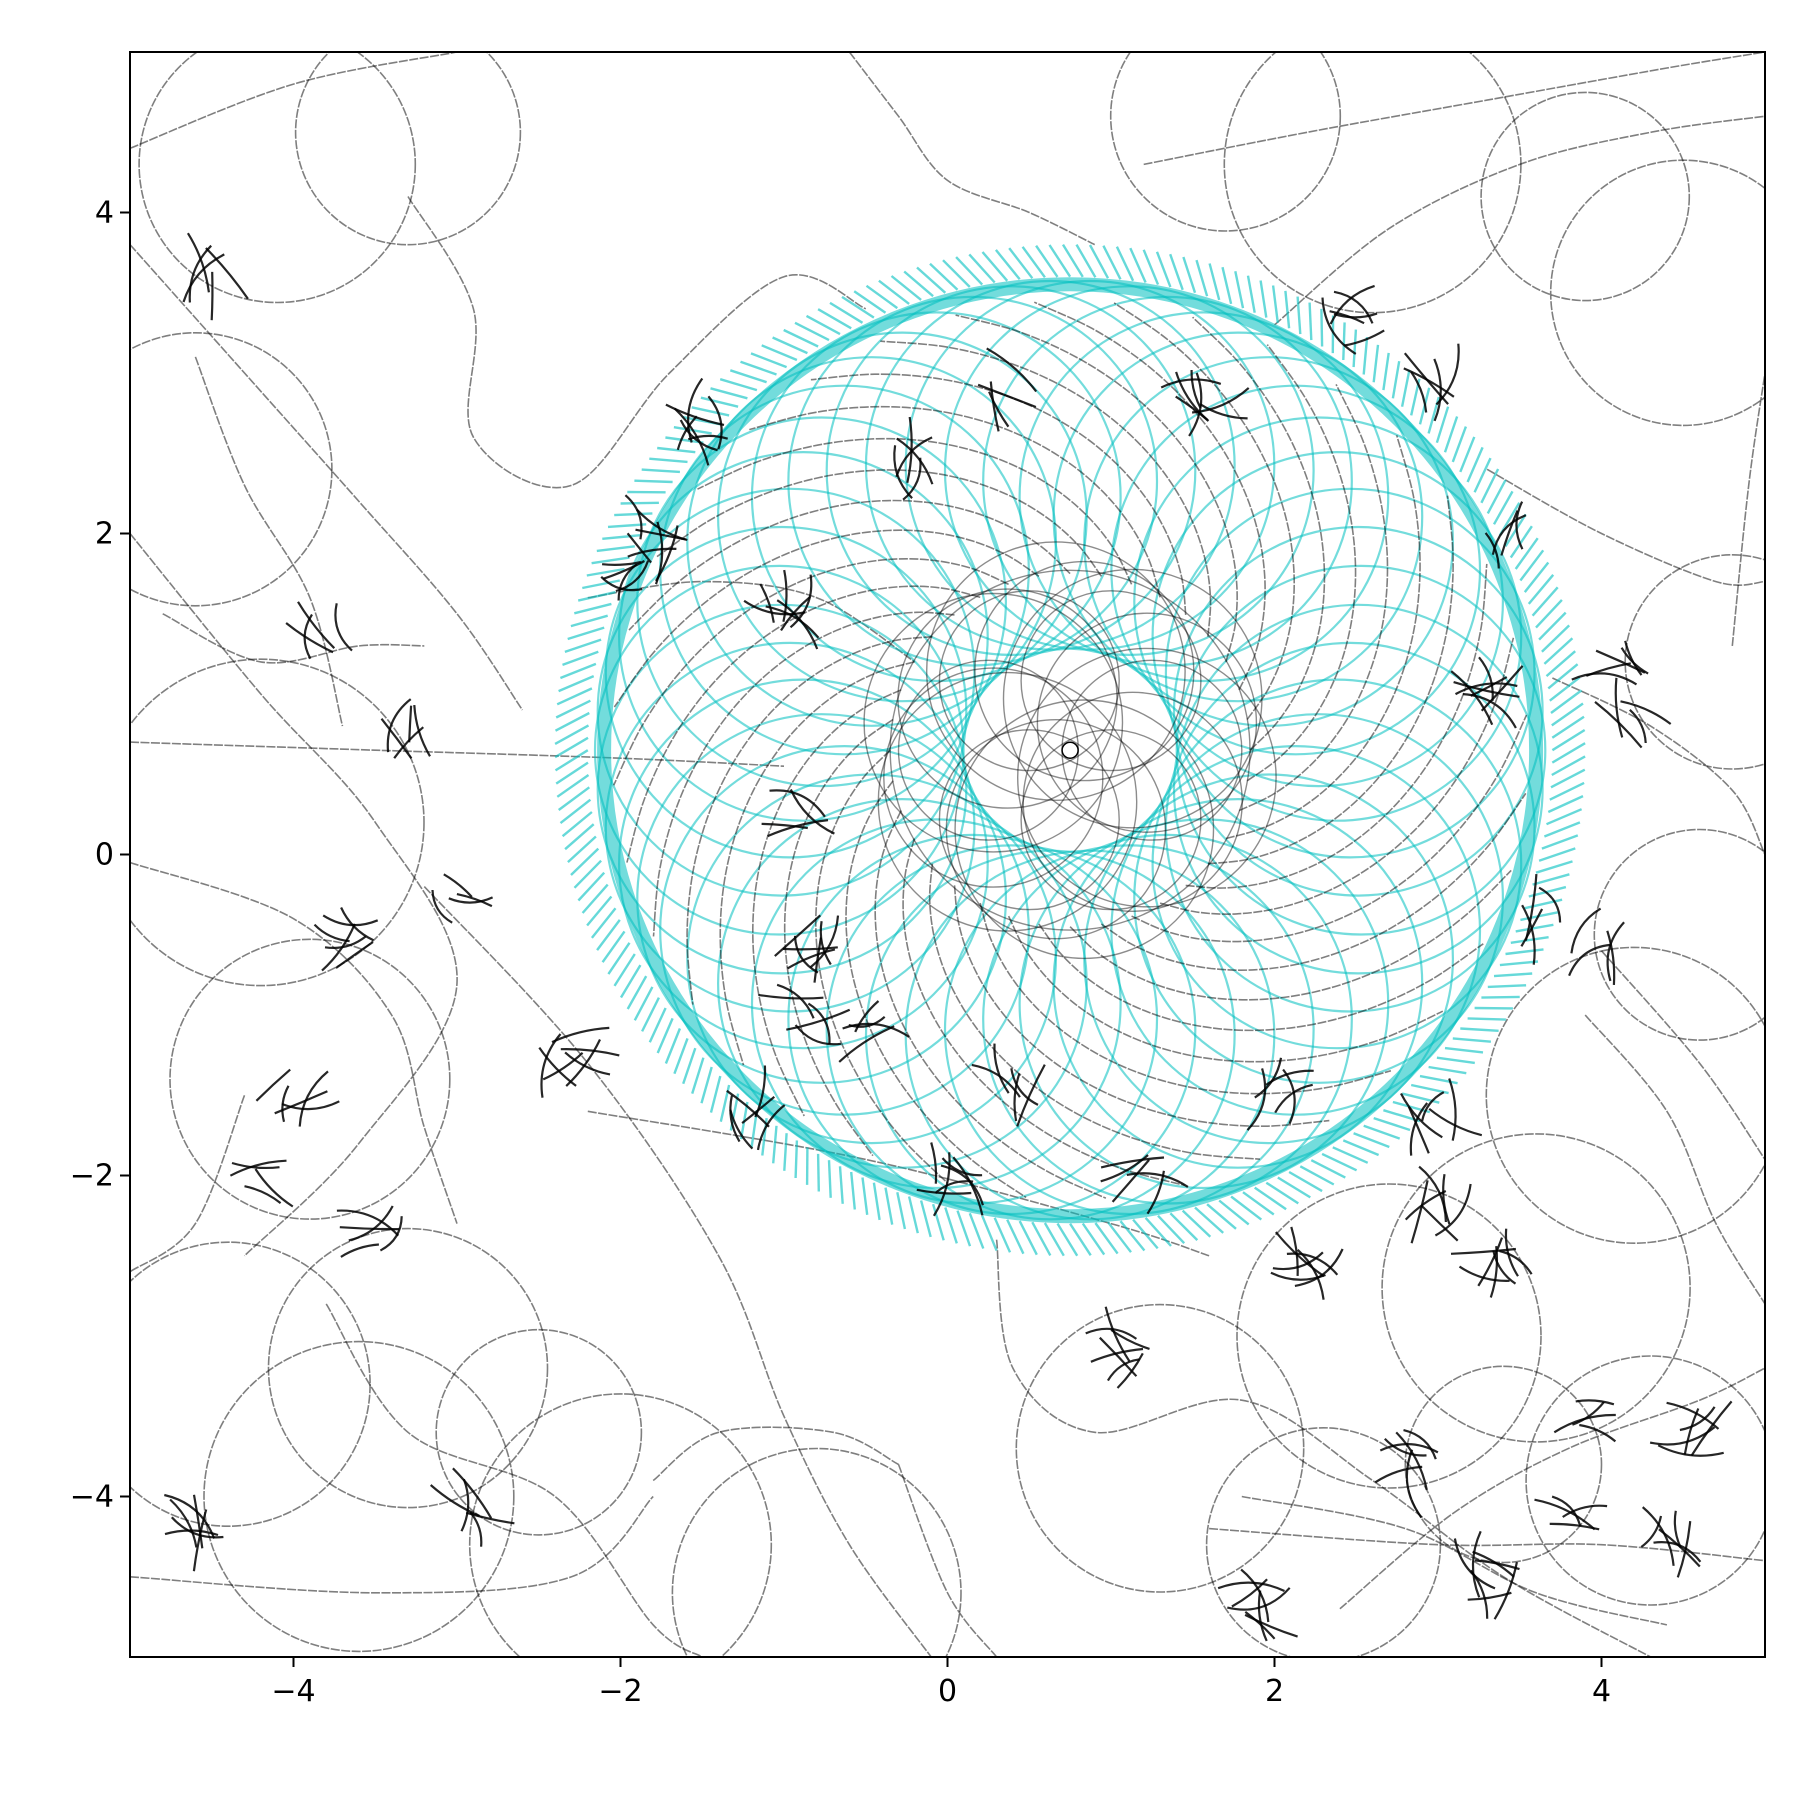  What do you see at coordinates (1084, 829) in the screenshot?
I see `vortex-core-orbit` at bounding box center [1084, 829].